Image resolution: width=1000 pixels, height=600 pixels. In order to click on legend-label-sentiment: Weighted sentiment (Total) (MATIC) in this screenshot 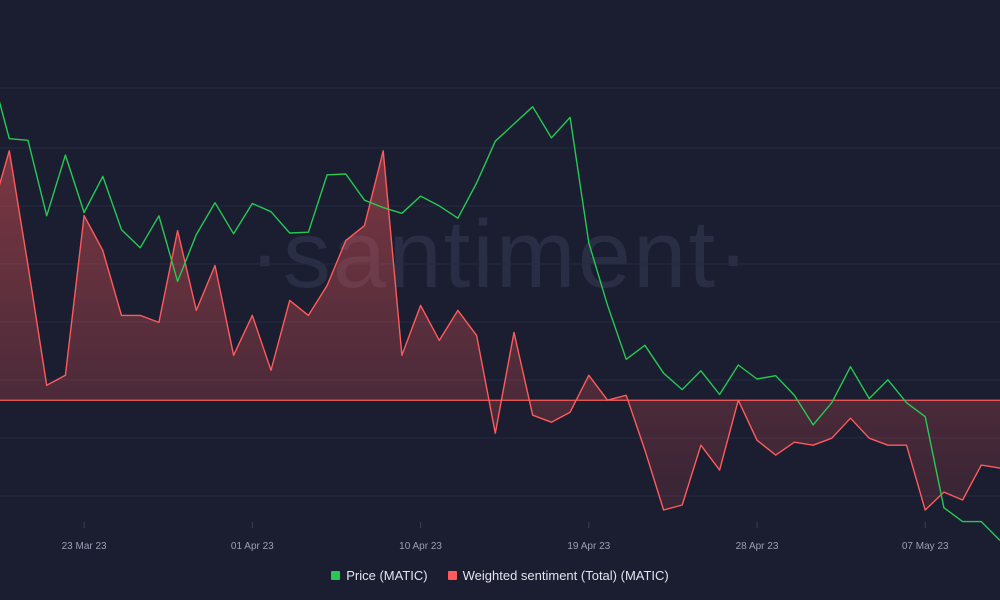, I will do `click(565, 575)`.